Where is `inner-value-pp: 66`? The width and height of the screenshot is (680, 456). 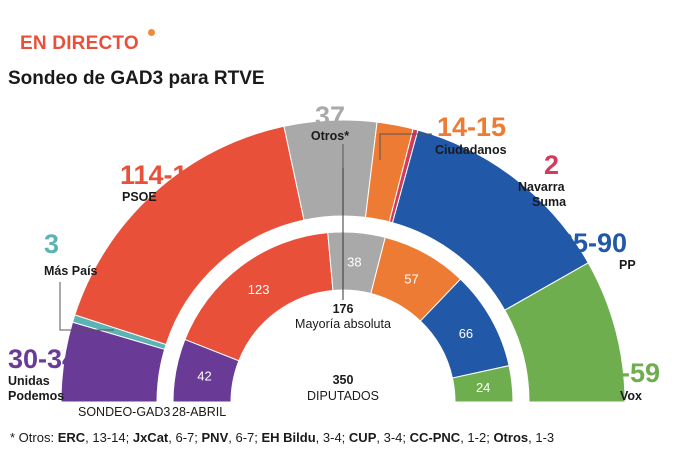 inner-value-pp: 66 is located at coordinates (466, 333).